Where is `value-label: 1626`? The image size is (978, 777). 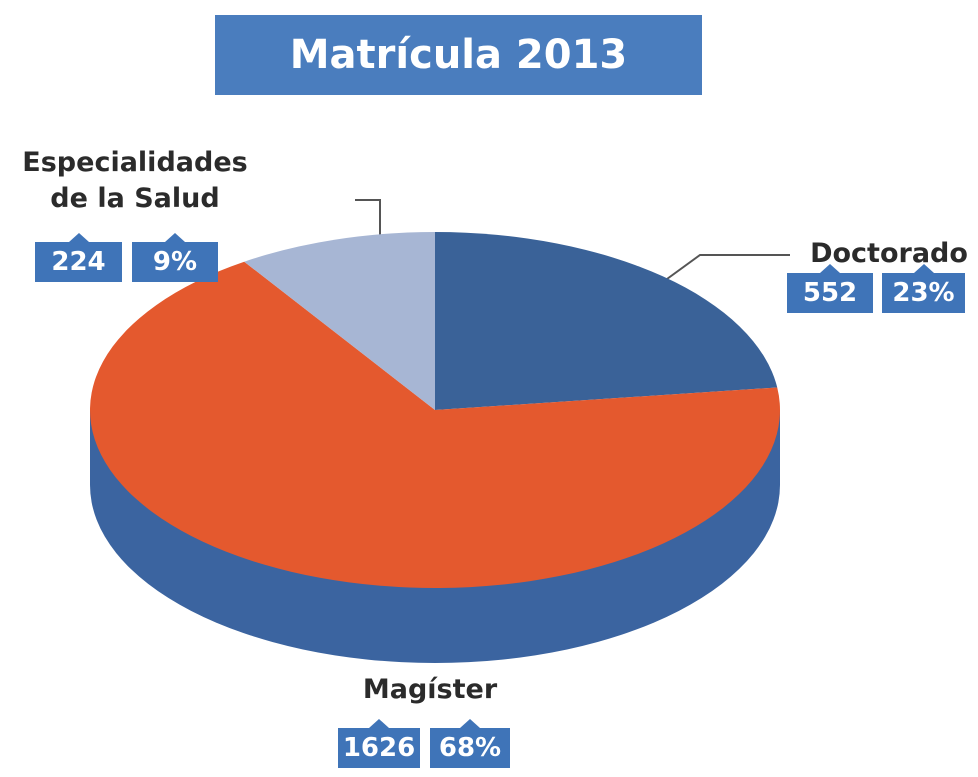 value-label: 1626 is located at coordinates (379, 743).